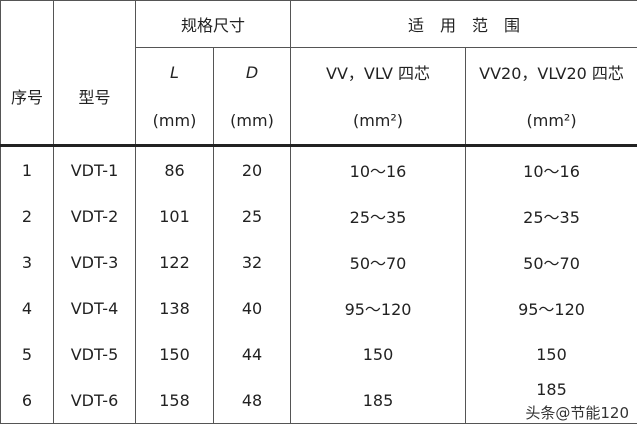  What do you see at coordinates (551, 121) in the screenshot?
I see `unit-area2: (mm²)` at bounding box center [551, 121].